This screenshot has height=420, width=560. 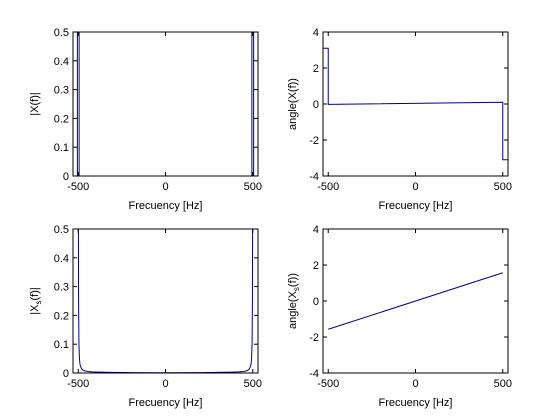 What do you see at coordinates (293, 280) in the screenshot?
I see `y-axis-label-tail: (f))` at bounding box center [293, 280].